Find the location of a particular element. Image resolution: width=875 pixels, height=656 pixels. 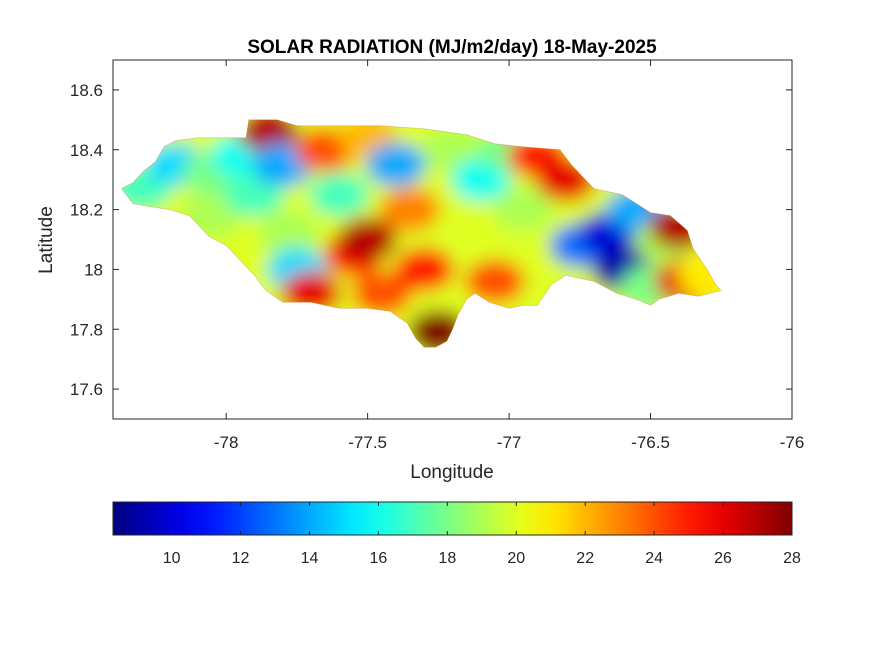

colorbar-tick-label: 24 is located at coordinates (654, 558).